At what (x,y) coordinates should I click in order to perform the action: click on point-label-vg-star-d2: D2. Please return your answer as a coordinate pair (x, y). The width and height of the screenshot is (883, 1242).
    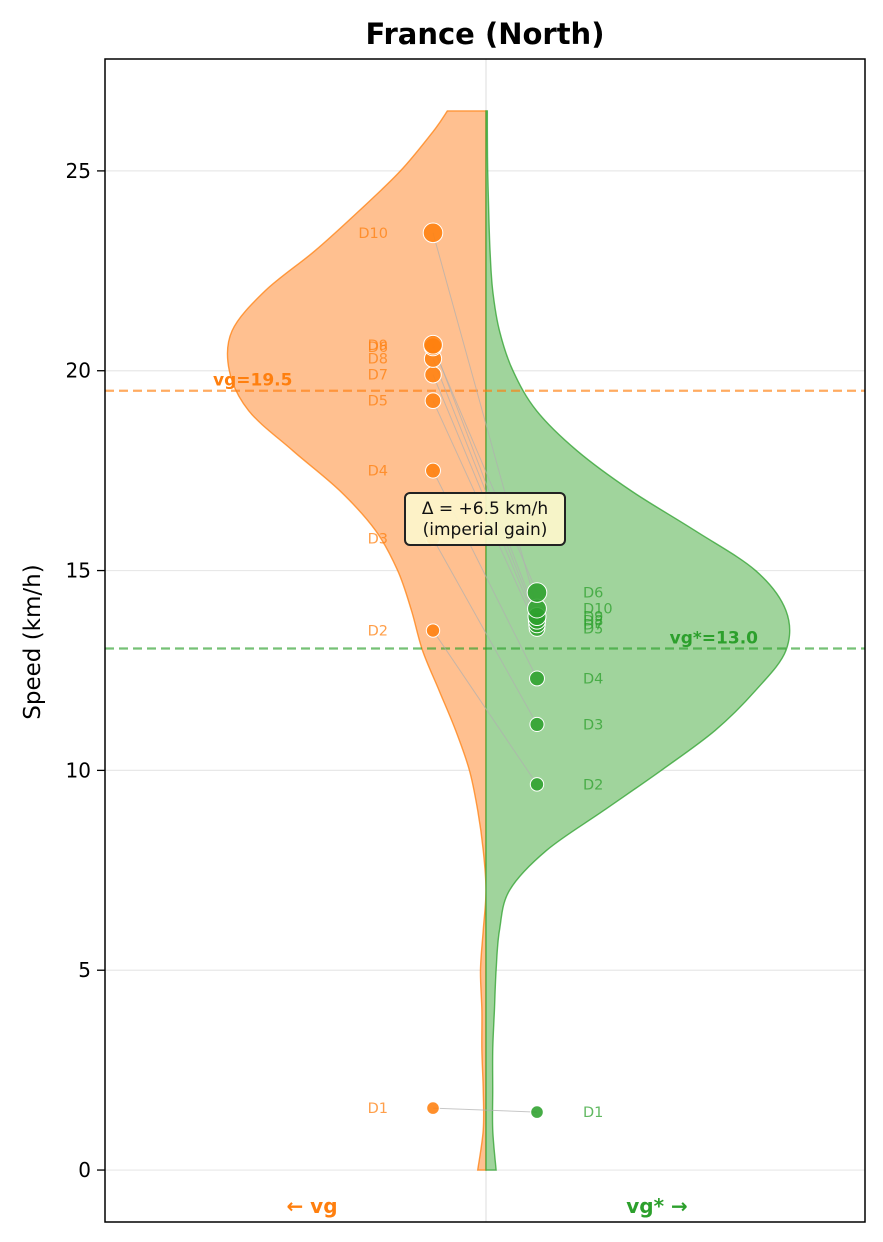
    Looking at the image, I should click on (593, 785).